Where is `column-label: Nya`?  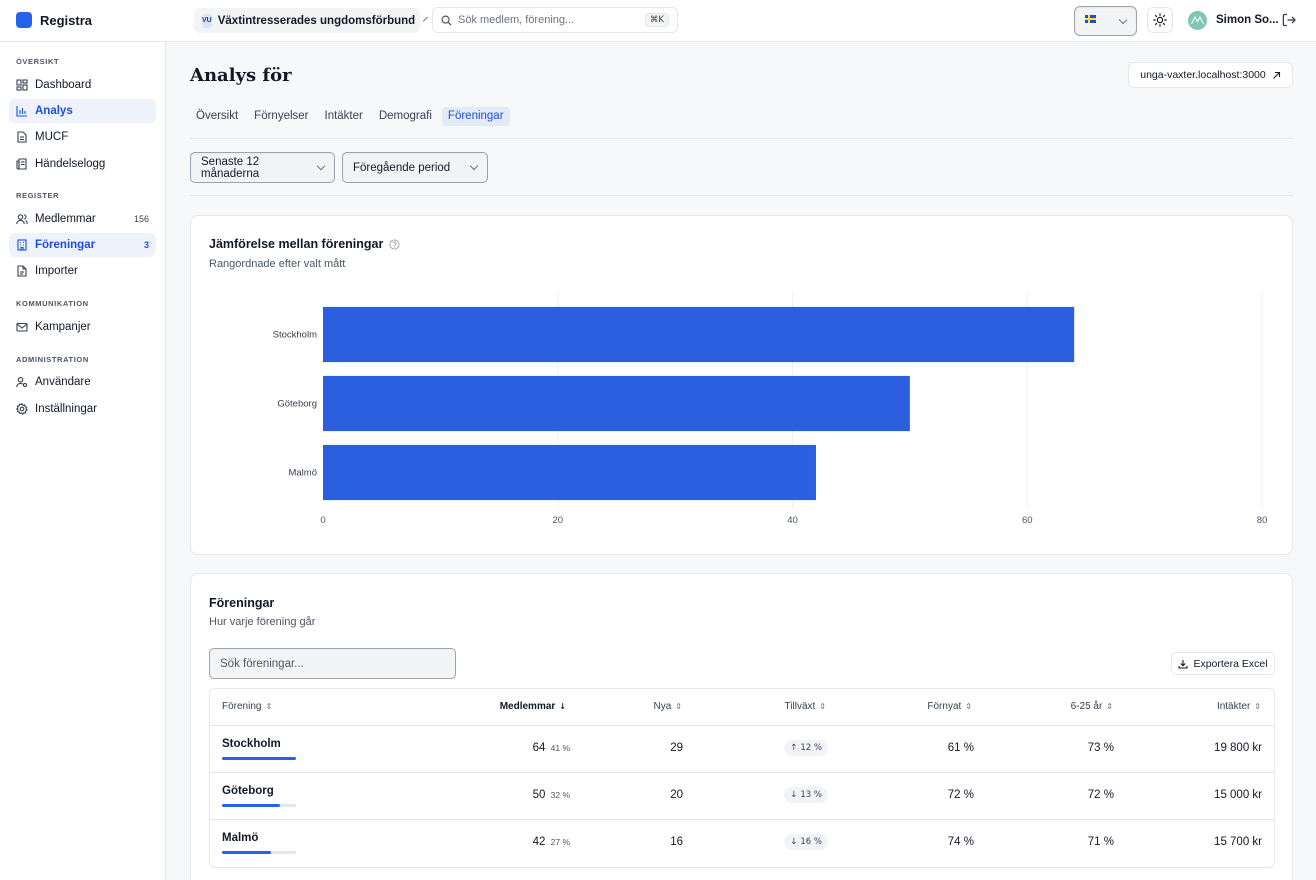 column-label: Nya is located at coordinates (662, 706).